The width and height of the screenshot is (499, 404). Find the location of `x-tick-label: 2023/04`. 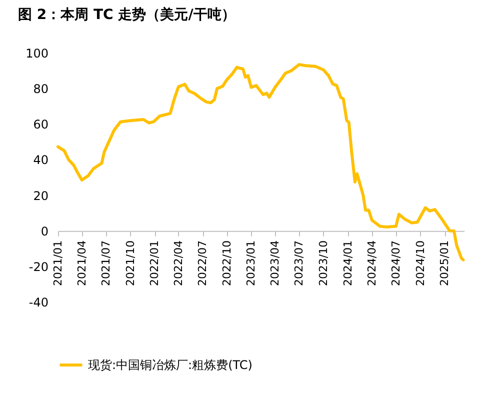

x-tick-label: 2023/04 is located at coordinates (275, 263).